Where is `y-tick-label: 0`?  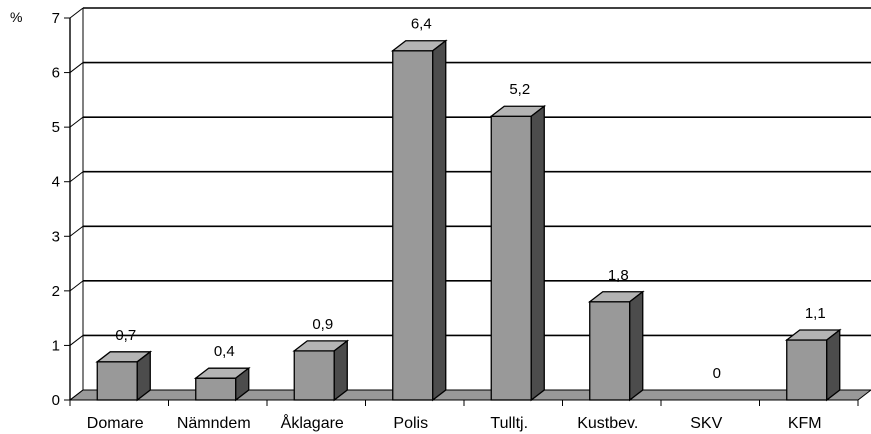
y-tick-label: 0 is located at coordinates (56, 400).